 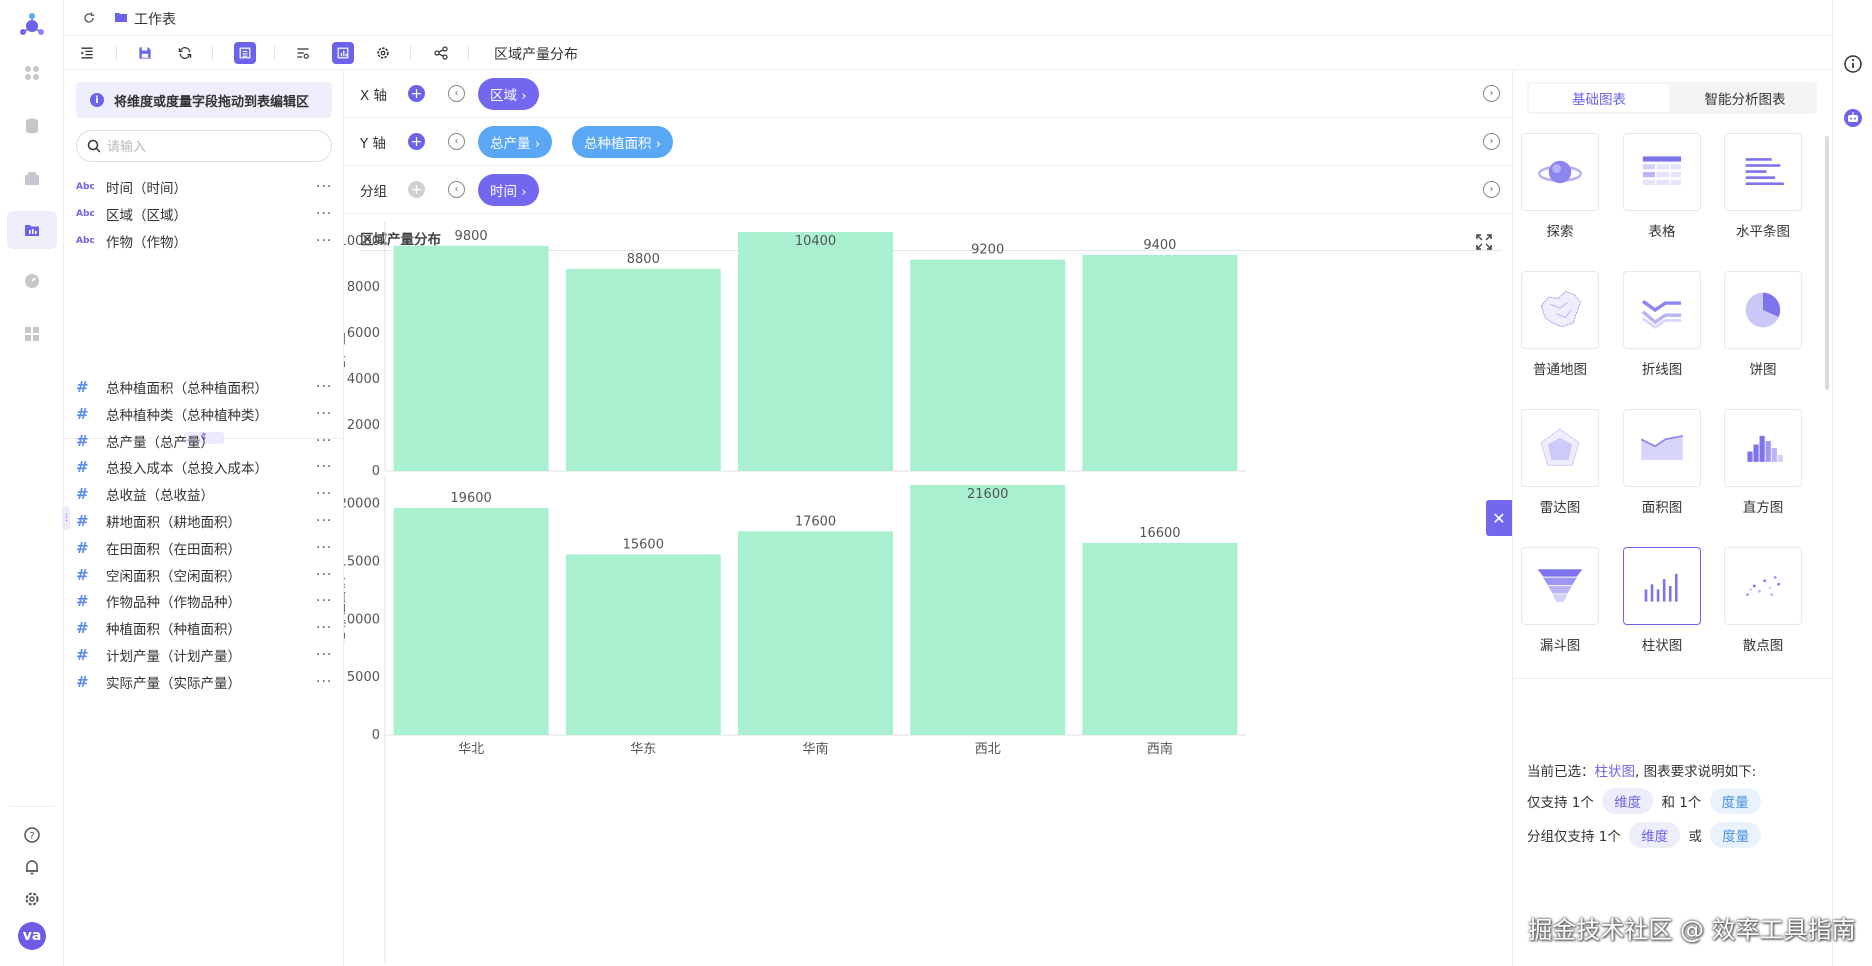 I want to click on left-nav-rail: ? va, so click(x=32, y=483).